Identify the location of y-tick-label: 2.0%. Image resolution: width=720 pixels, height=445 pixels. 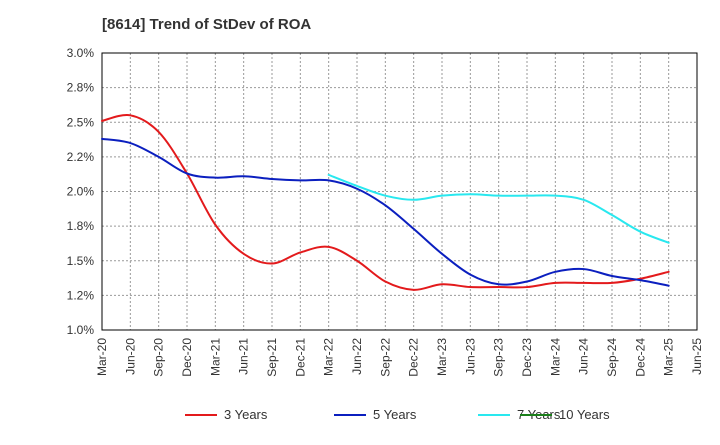
(81, 192).